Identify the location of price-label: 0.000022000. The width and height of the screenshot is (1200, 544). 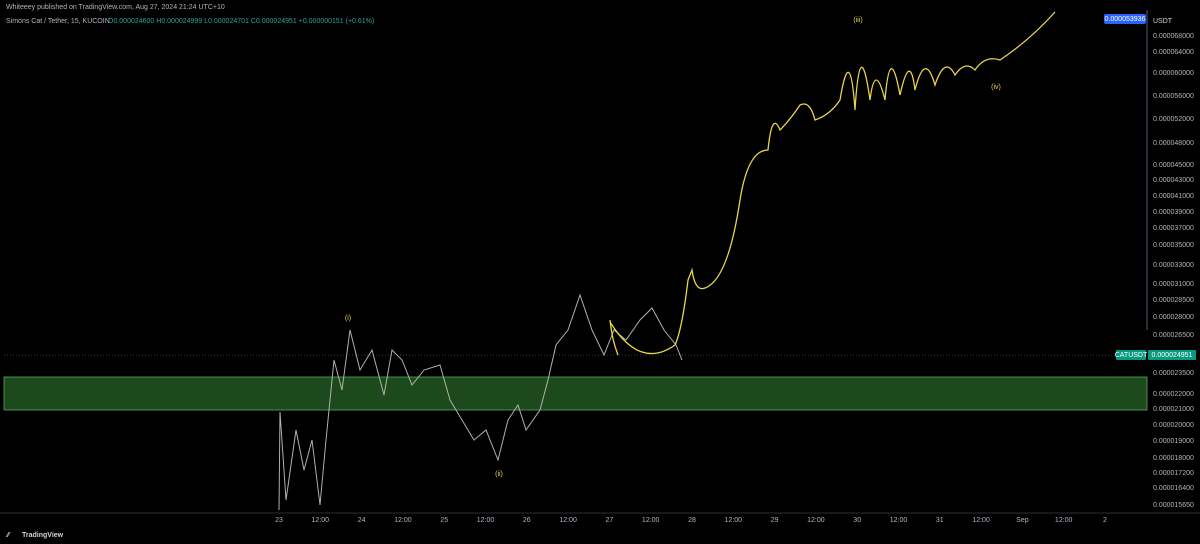
(1173, 394).